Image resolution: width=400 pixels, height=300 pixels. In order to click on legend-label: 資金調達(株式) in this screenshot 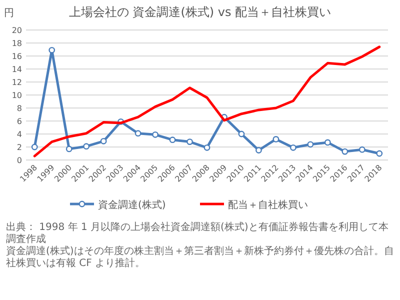, I will do `click(132, 205)`.